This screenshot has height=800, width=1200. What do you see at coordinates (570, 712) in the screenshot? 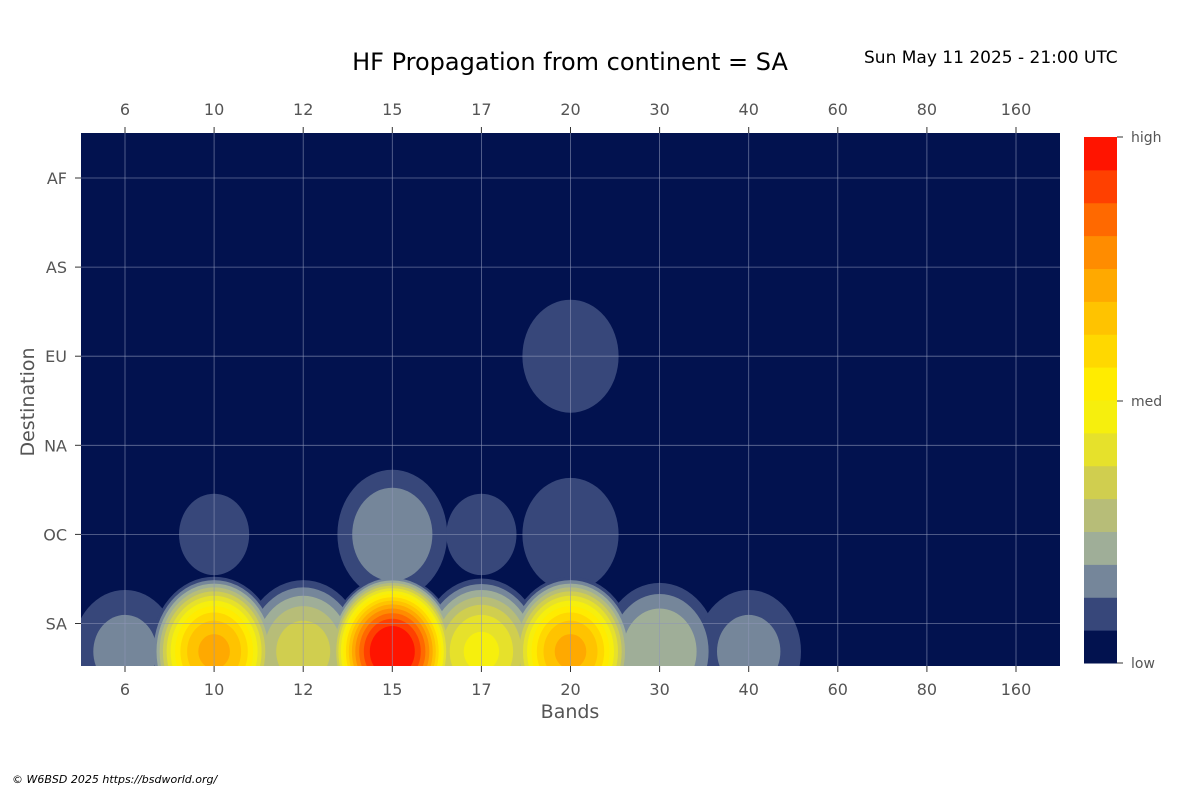
I see `x-axis-label: Bands` at bounding box center [570, 712].